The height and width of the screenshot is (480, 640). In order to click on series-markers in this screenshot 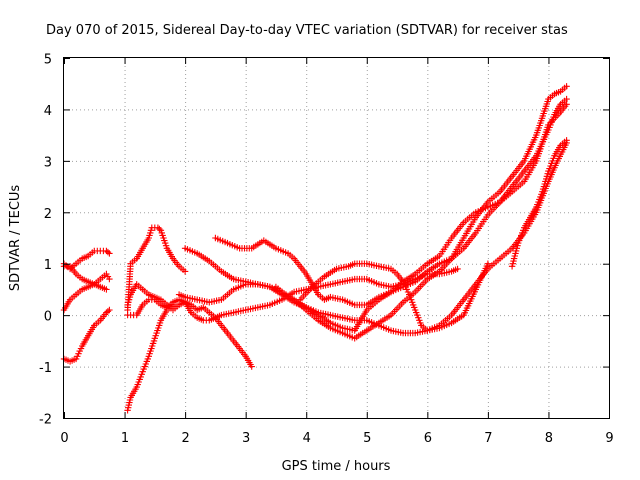, I will do `click(86, 292)`.